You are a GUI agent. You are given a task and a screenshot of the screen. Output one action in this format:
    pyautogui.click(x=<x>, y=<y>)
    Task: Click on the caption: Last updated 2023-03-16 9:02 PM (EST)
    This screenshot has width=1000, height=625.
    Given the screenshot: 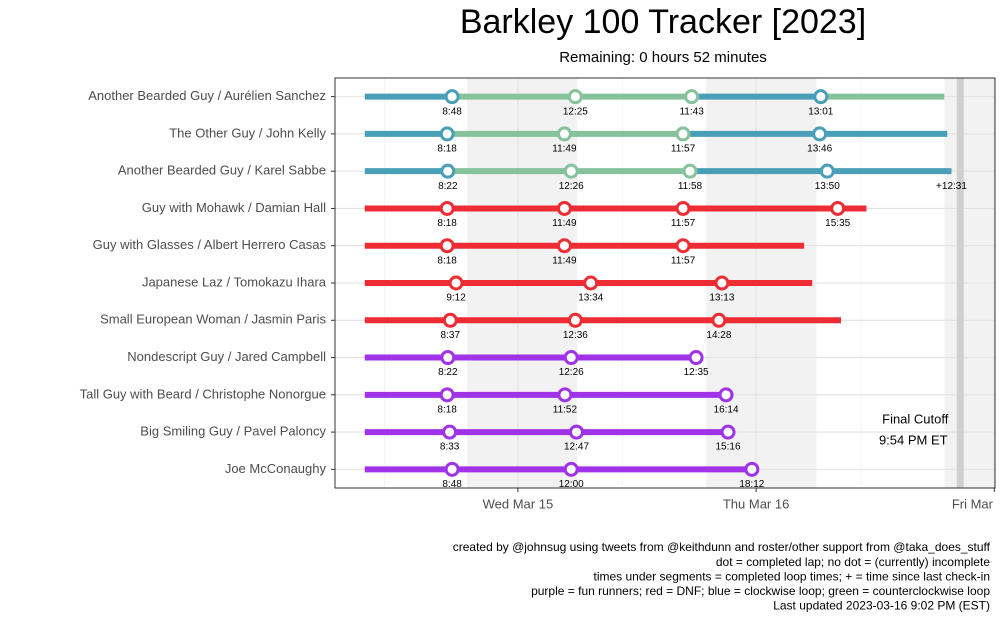 What is the action you would take?
    pyautogui.click(x=881, y=606)
    